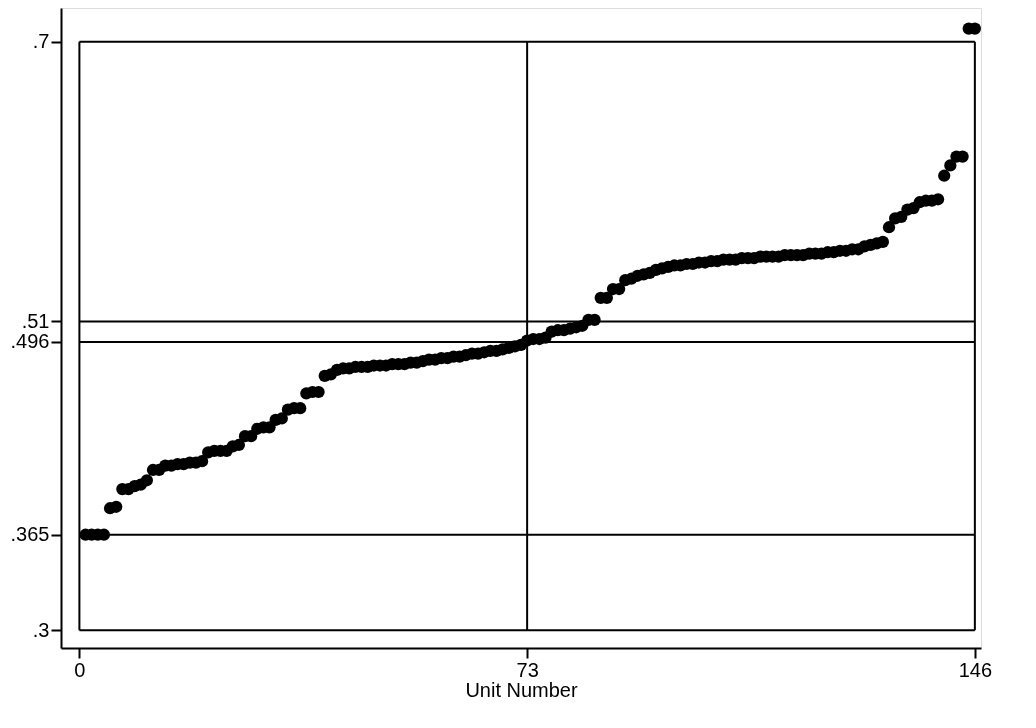 This screenshot has height=728, width=1036. I want to click on y-tick-label: .365, so click(30, 534).